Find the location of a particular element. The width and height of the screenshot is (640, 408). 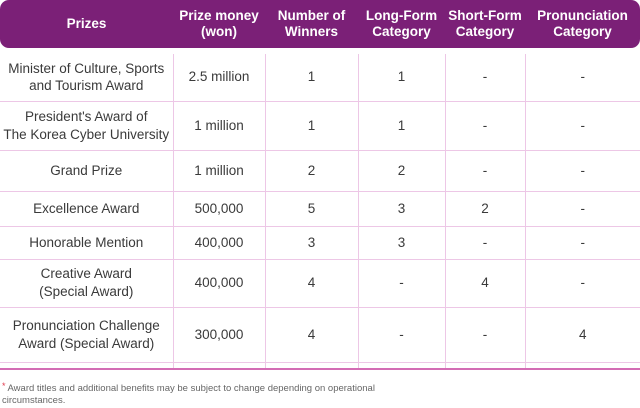

cell-winners: 5 is located at coordinates (312, 209).